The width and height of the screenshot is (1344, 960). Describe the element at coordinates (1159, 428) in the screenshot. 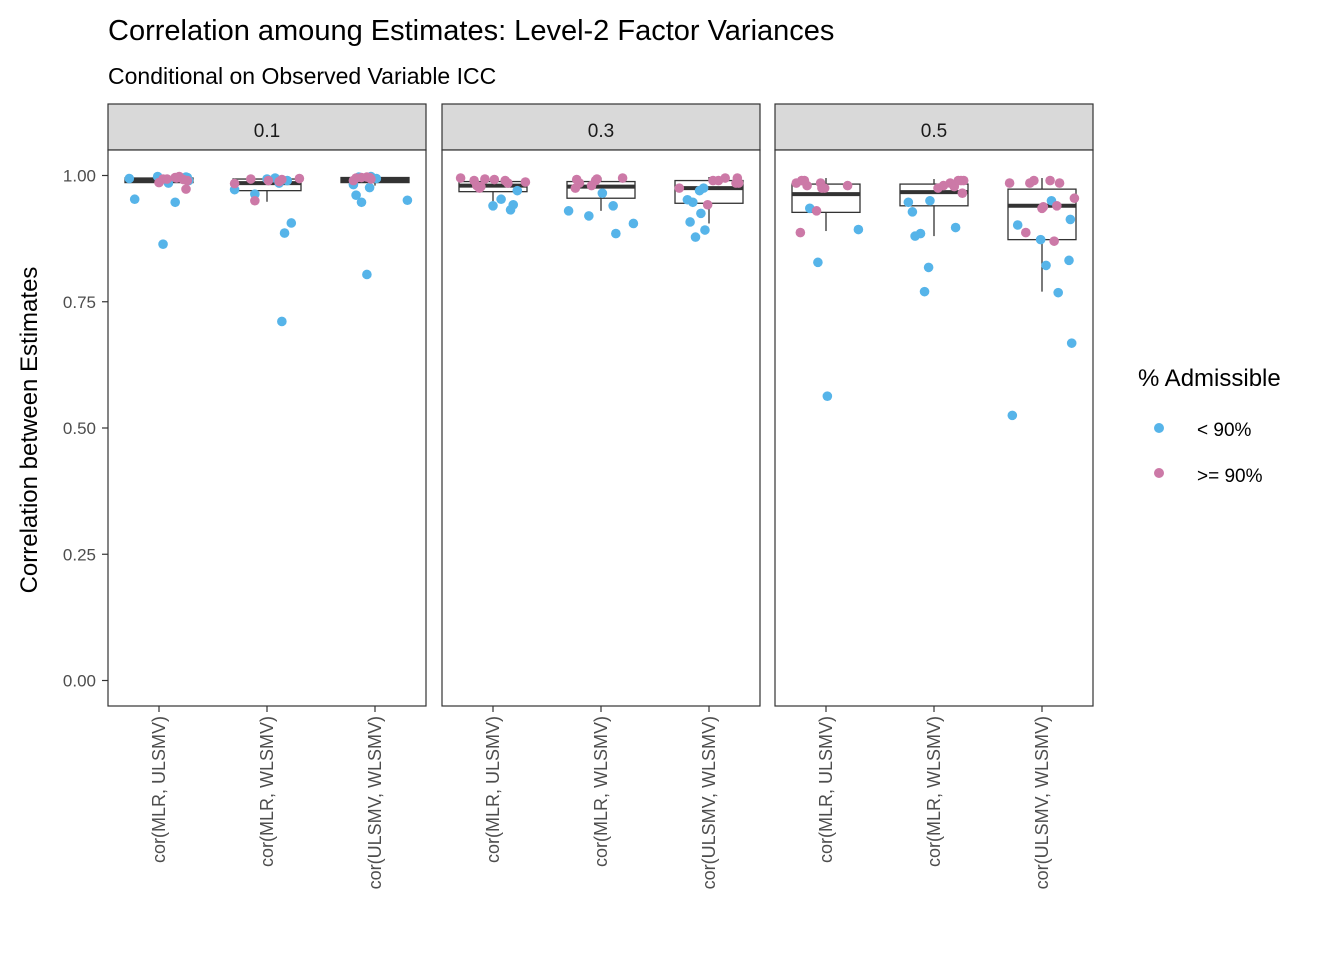

I see `legend-key-low` at that location.